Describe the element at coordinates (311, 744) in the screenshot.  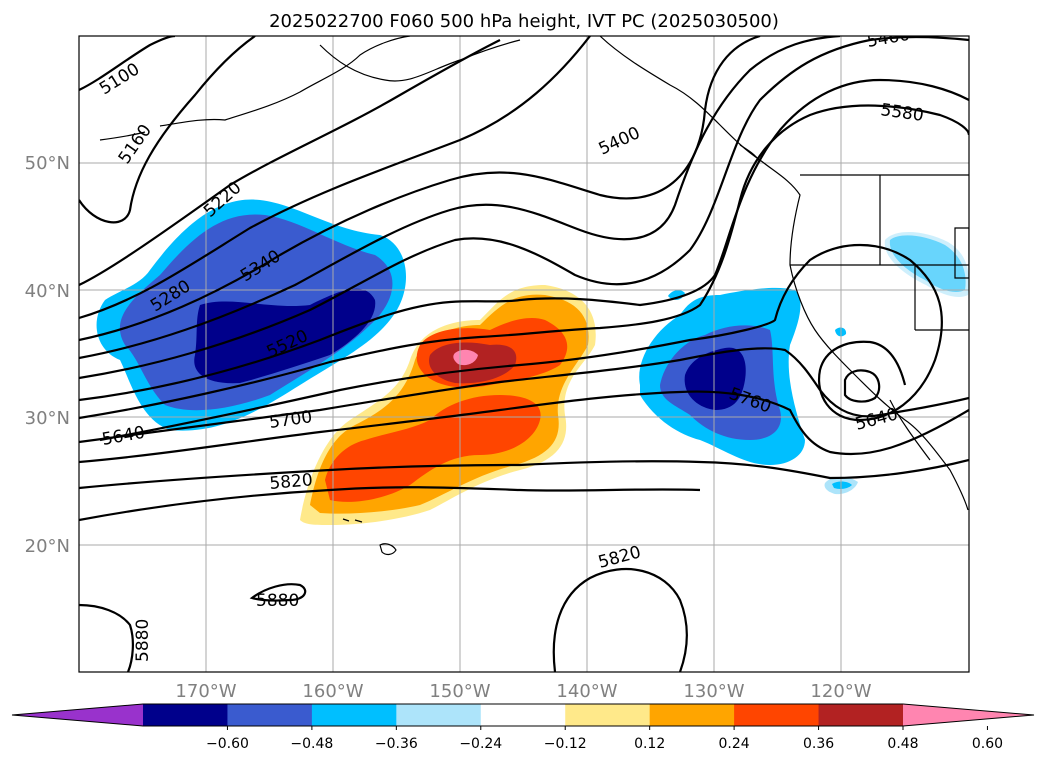
I see `colorbar-tick-label: −0.48` at that location.